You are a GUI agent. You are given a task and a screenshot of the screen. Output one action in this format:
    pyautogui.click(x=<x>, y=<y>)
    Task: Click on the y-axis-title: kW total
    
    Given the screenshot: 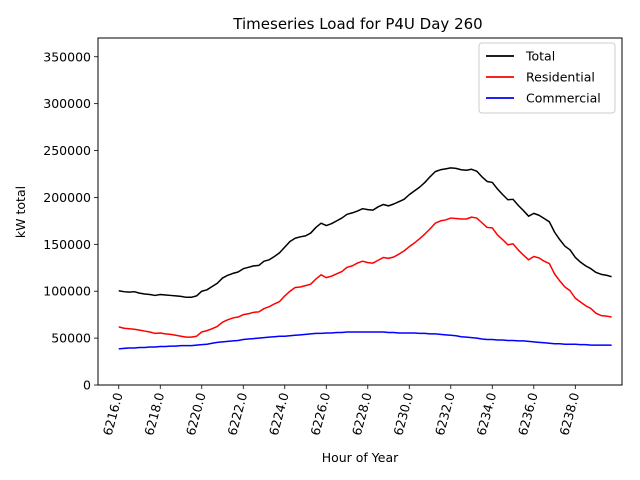 What is the action you would take?
    pyautogui.click(x=20, y=212)
    